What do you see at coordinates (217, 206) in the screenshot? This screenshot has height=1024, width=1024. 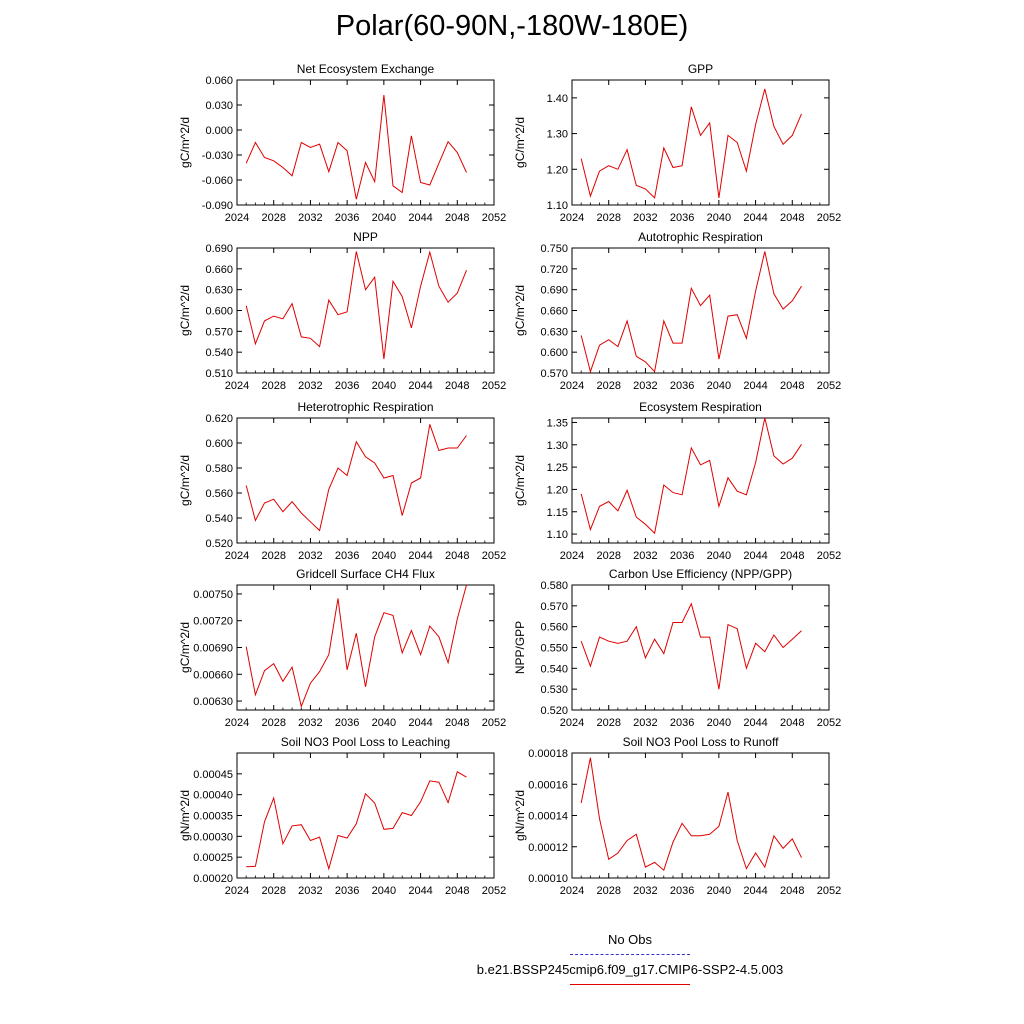 I see `y-tick-label: -0.090` at bounding box center [217, 206].